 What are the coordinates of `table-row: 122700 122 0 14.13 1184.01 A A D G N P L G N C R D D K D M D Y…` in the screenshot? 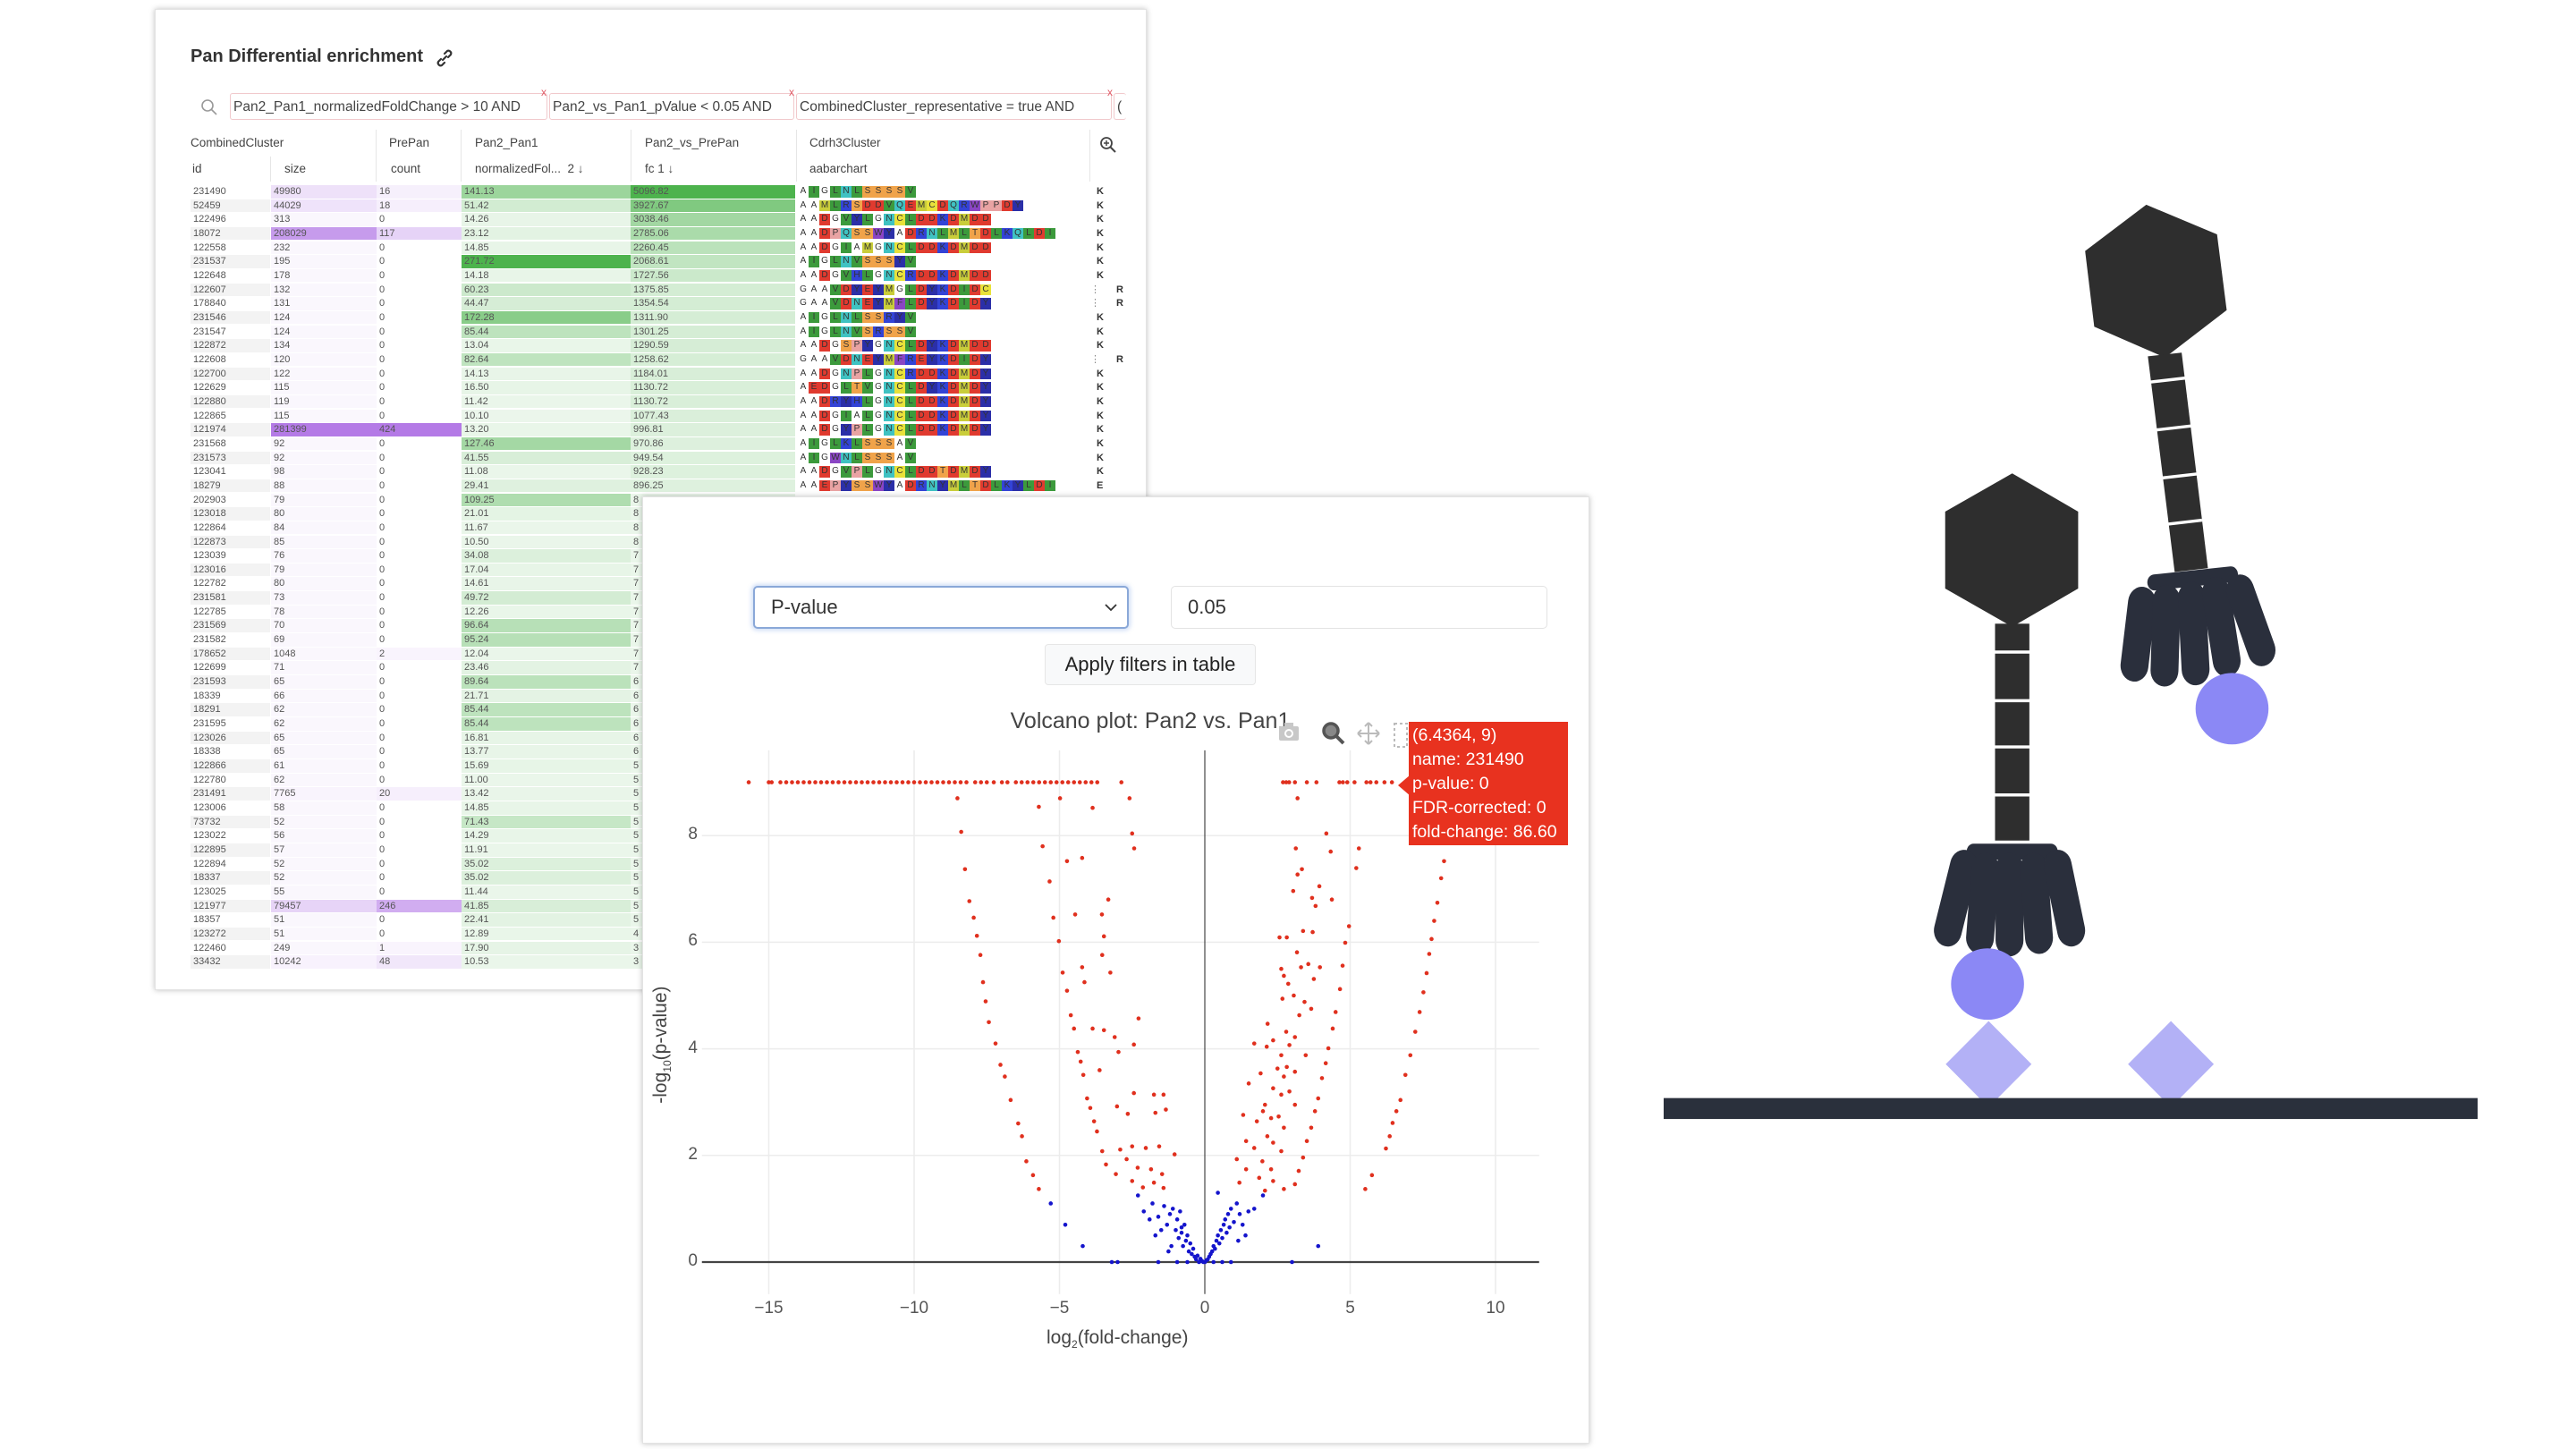 It's located at (646, 374).